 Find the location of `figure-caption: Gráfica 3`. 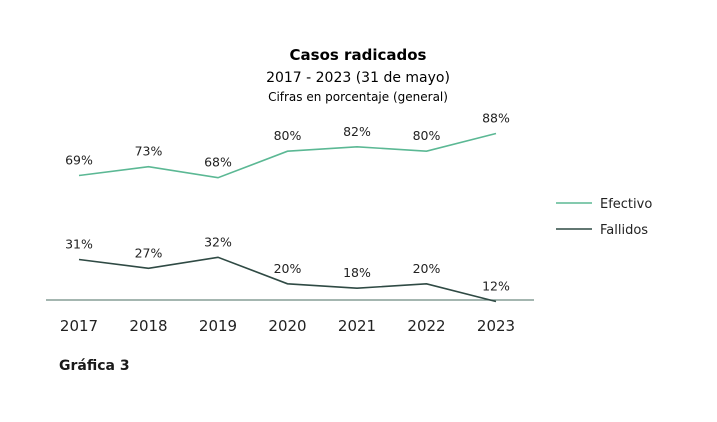

figure-caption: Gráfica 3 is located at coordinates (94, 366).